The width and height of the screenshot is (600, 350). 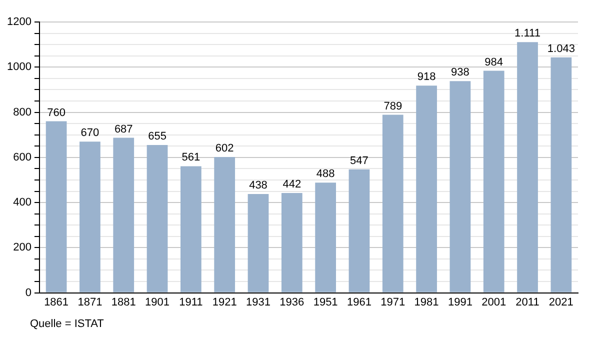 What do you see at coordinates (325, 302) in the screenshot?
I see `x-tick-label: 1951` at bounding box center [325, 302].